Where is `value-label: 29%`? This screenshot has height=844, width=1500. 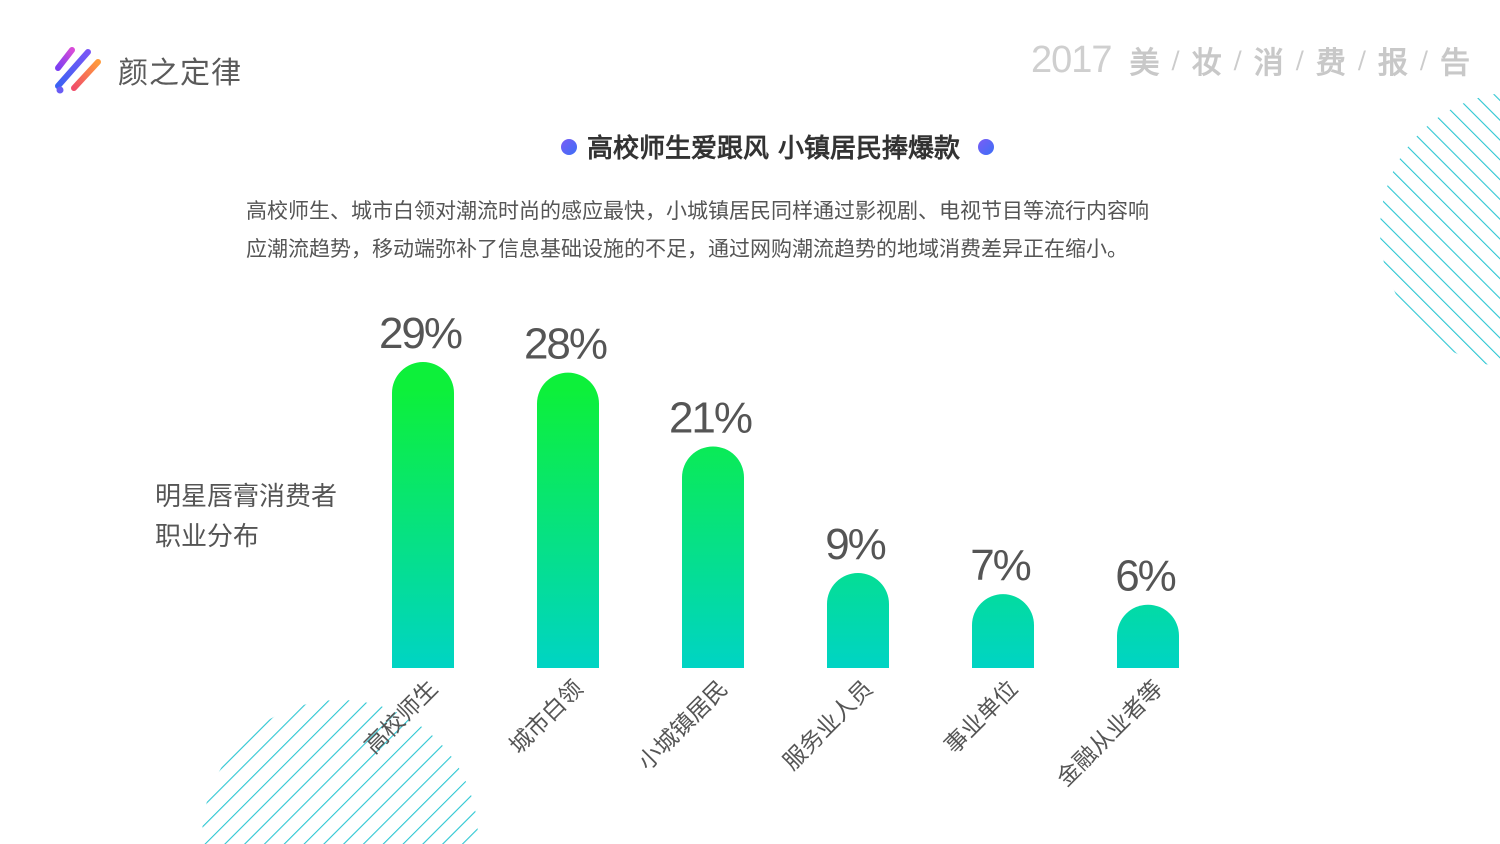 value-label: 29% is located at coordinates (420, 333).